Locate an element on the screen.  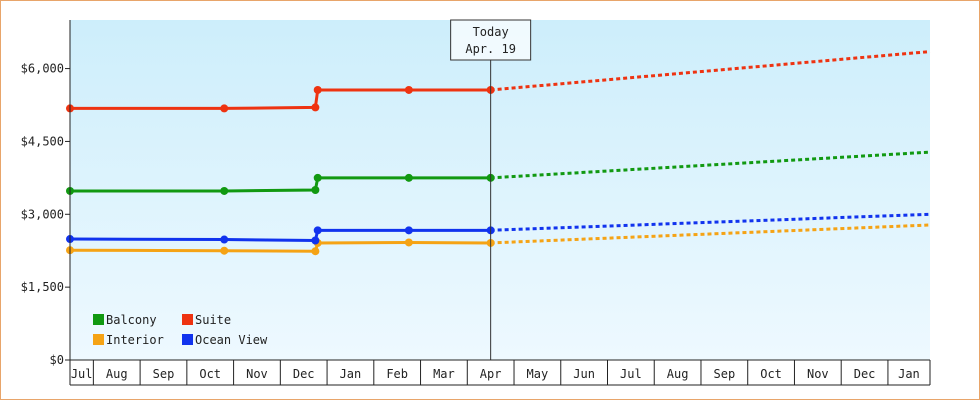
today-label: Today is located at coordinates (491, 32).